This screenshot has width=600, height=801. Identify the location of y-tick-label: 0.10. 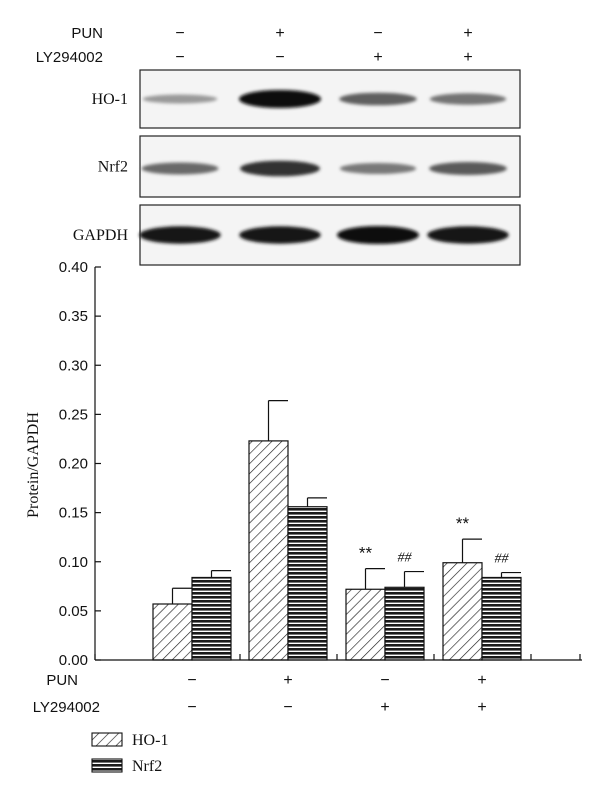
(73, 562).